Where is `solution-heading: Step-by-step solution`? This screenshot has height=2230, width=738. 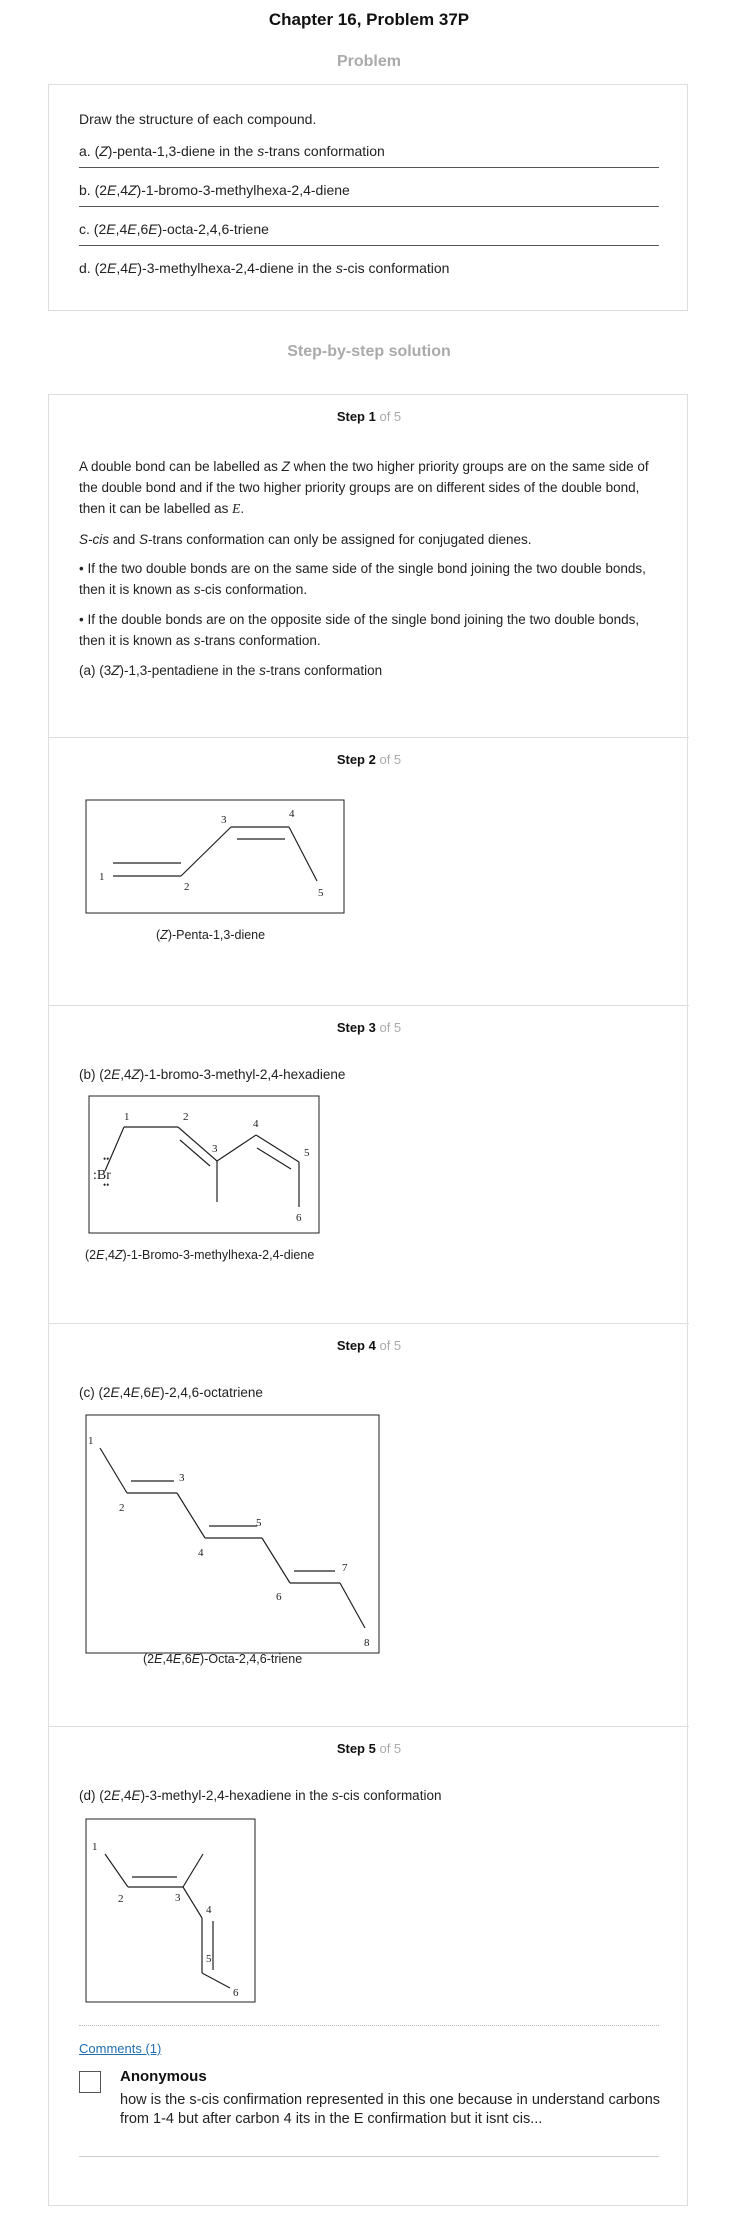 solution-heading: Step-by-step solution is located at coordinates (369, 351).